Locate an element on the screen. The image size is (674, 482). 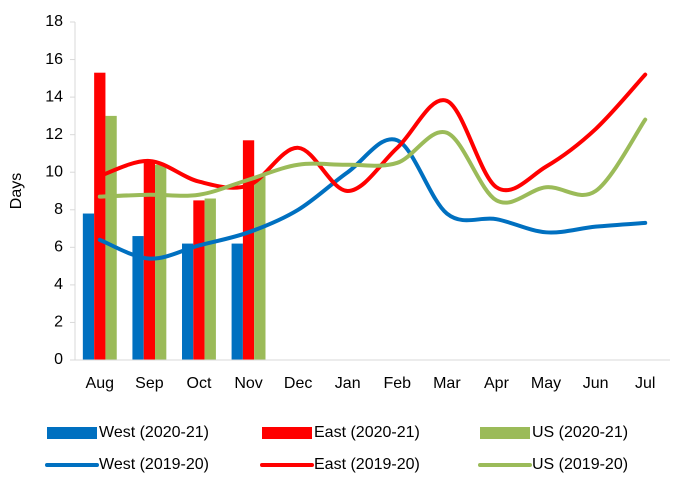
x-tick-label: Oct is located at coordinates (199, 383).